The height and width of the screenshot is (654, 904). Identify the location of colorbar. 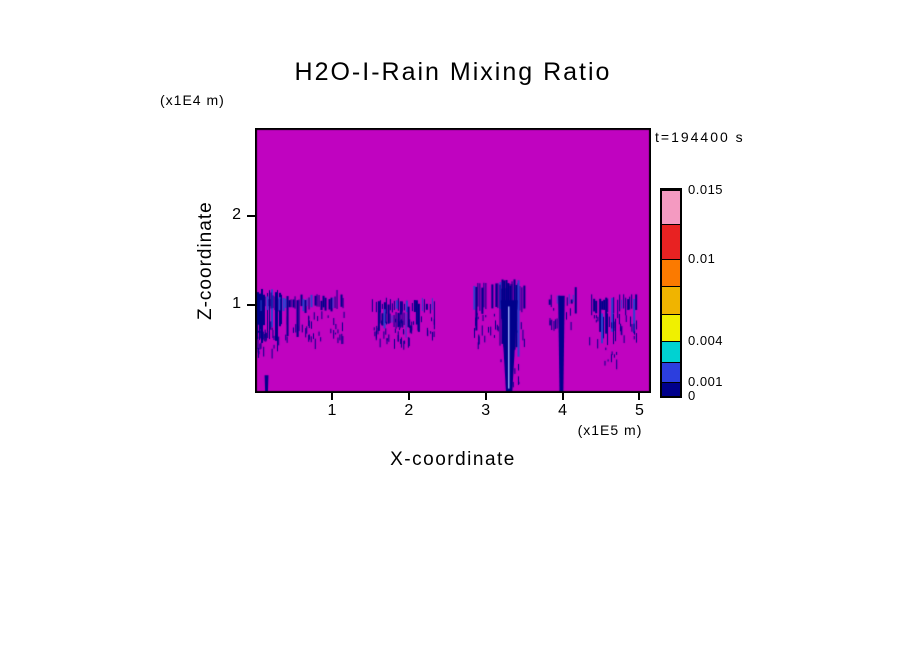
(671, 293).